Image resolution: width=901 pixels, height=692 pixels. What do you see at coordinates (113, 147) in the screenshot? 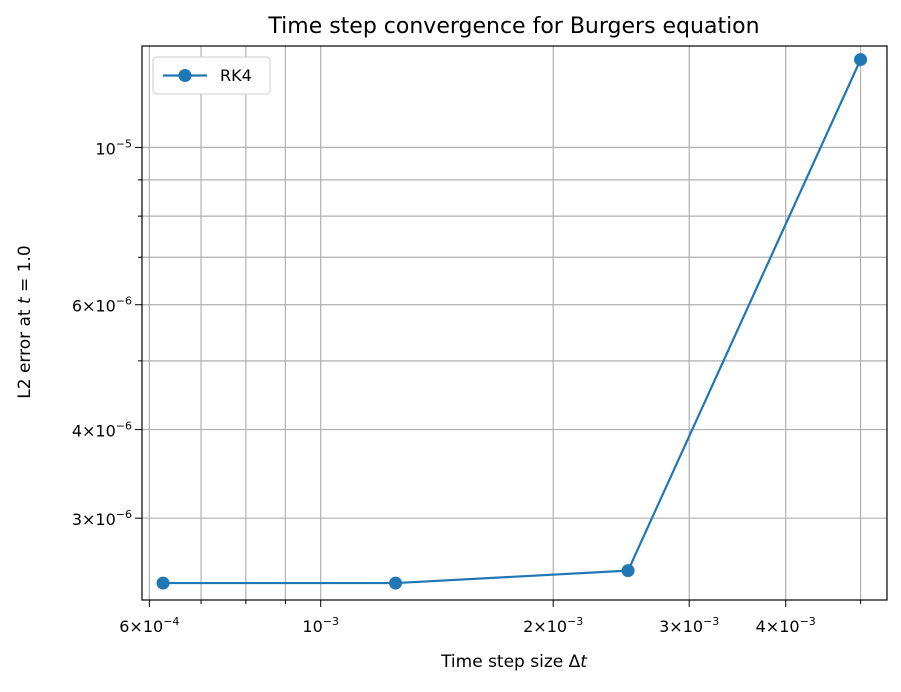
I see `y-tick-label: 10−5` at bounding box center [113, 147].